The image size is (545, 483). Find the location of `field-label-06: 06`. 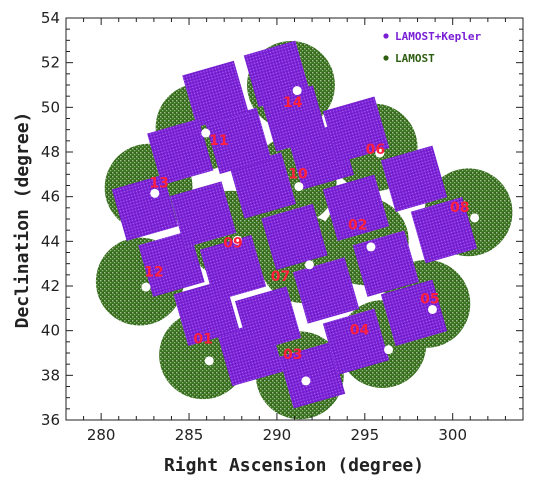

field-label-06: 06 is located at coordinates (375, 150).